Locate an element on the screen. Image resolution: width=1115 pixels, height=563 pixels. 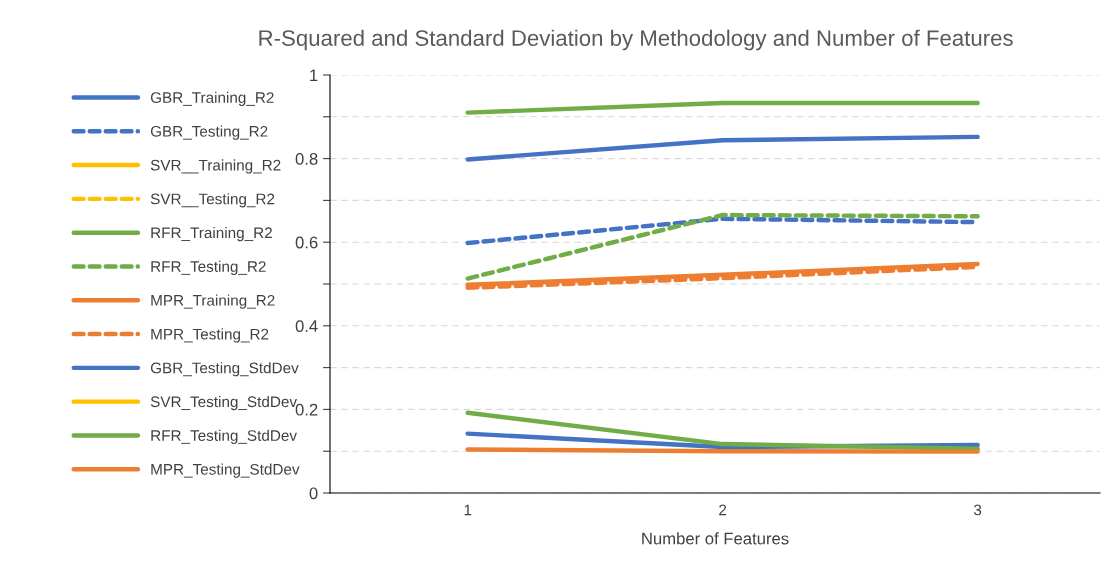
y-tick-label: 0.6 is located at coordinates (306, 242).